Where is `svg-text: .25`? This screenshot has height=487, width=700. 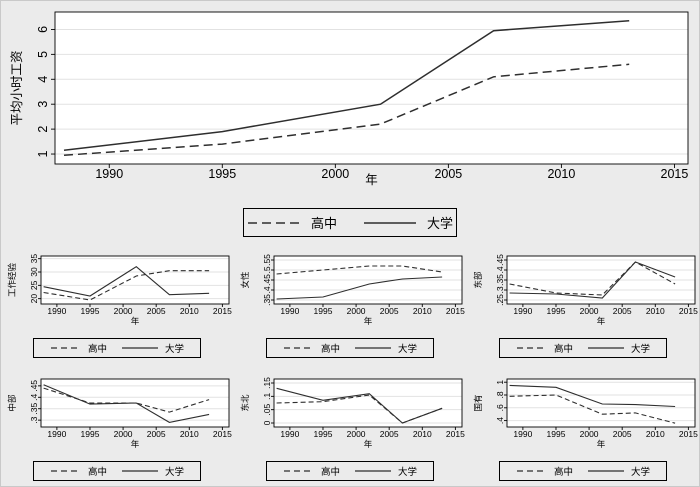
svg-text: .25 is located at coordinates (500, 300).